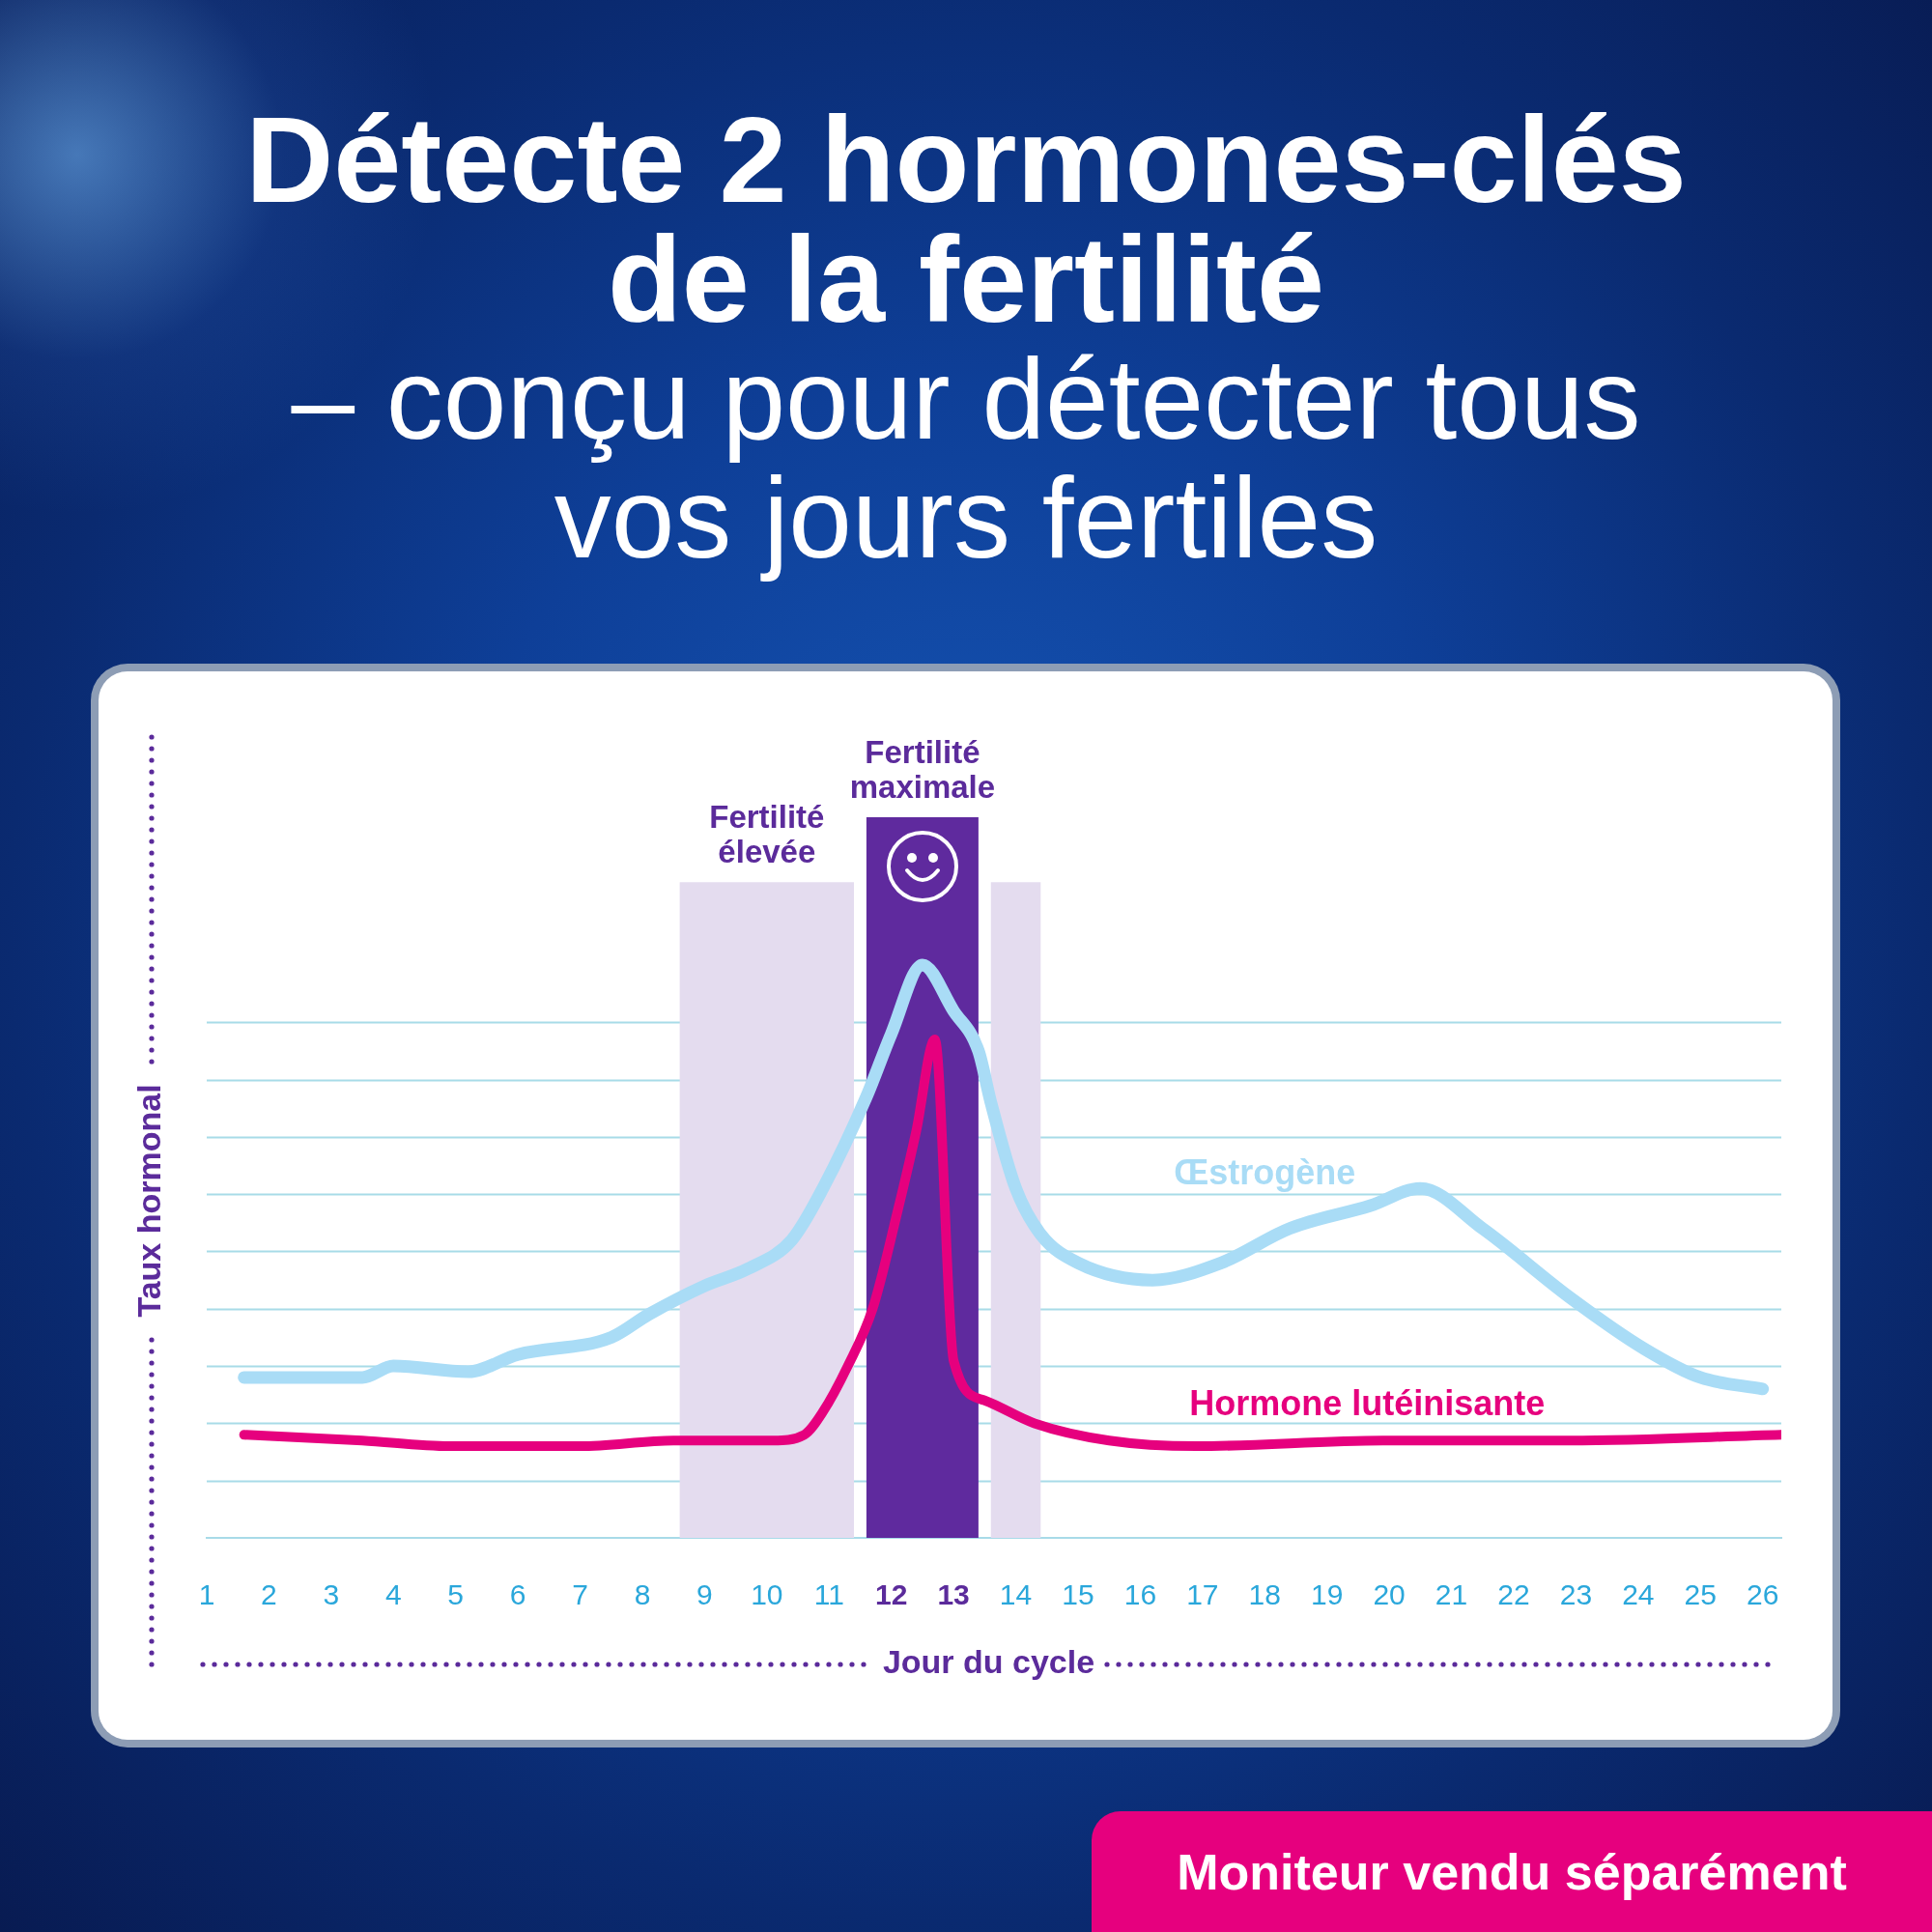  What do you see at coordinates (1327, 1594) in the screenshot?
I see `x-tick-label: 19` at bounding box center [1327, 1594].